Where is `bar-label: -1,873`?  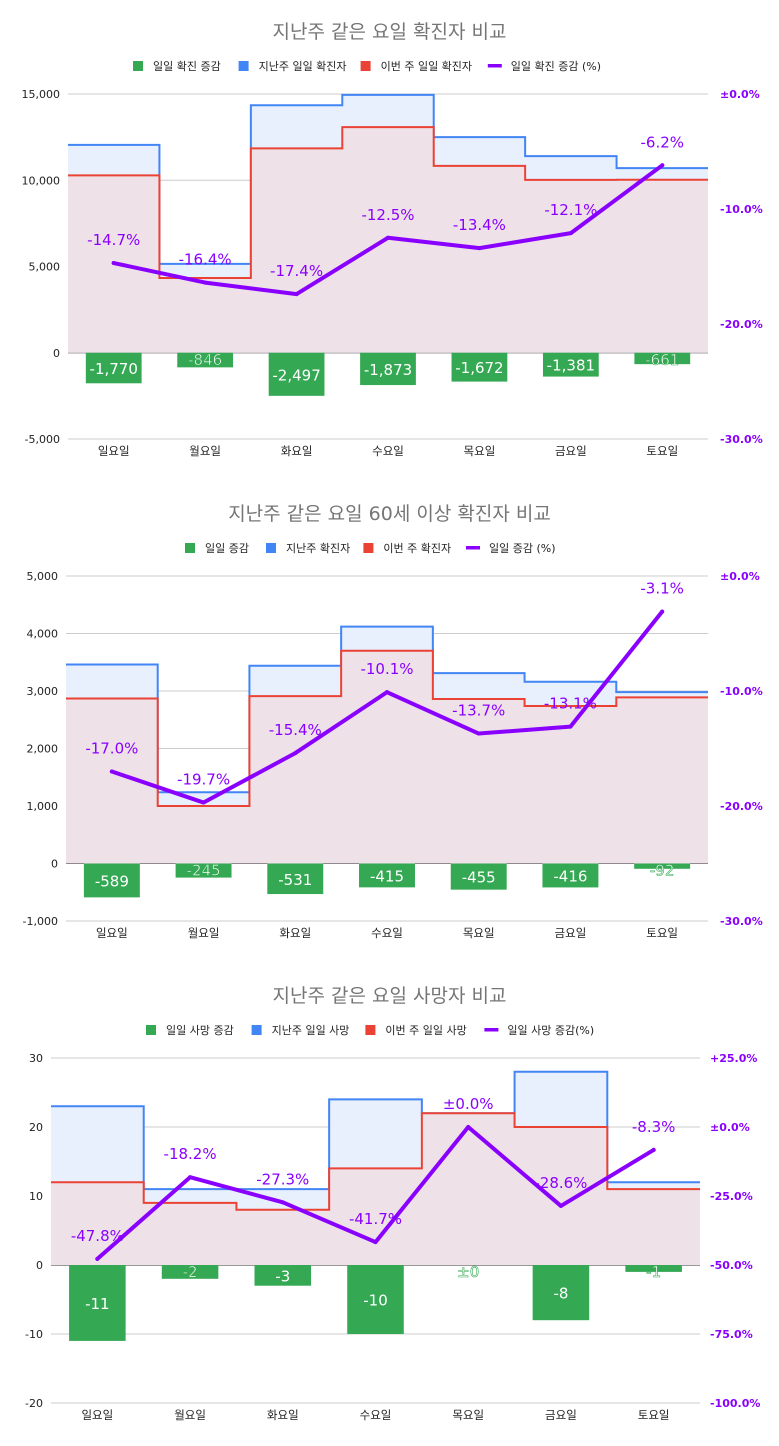 bar-label: -1,873 is located at coordinates (388, 370).